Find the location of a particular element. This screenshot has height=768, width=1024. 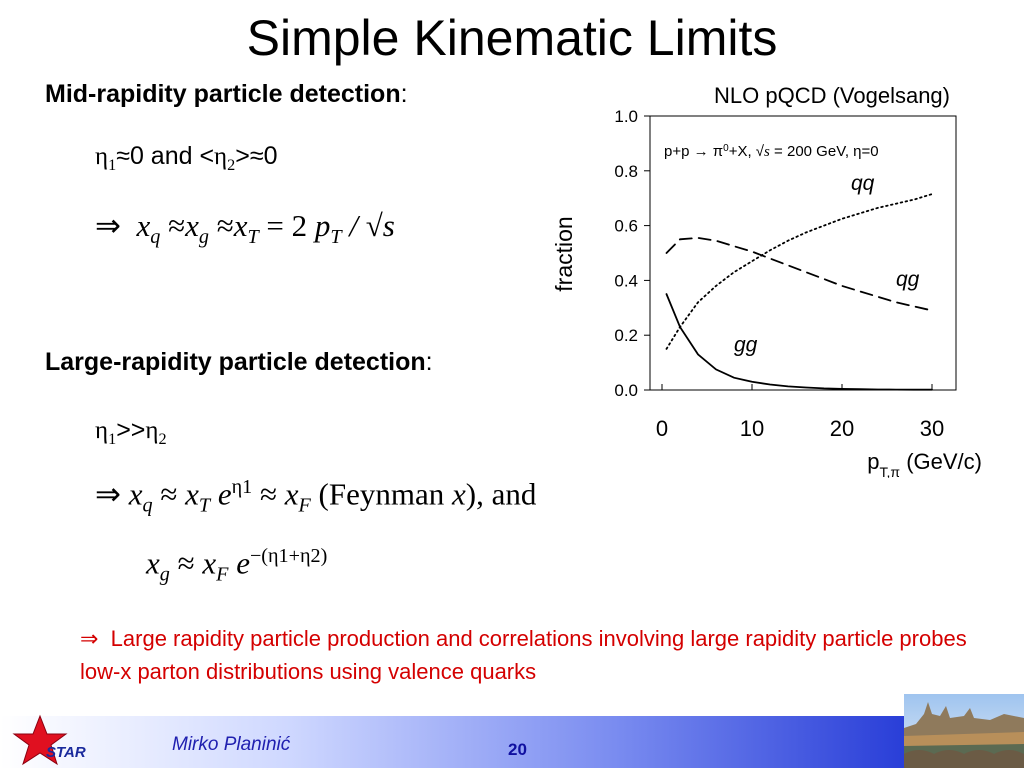

series-label-gg: gg is located at coordinates (746, 345).